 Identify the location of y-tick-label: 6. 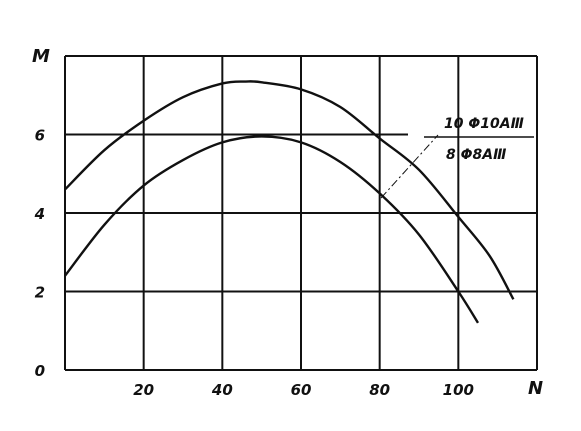
(40, 136).